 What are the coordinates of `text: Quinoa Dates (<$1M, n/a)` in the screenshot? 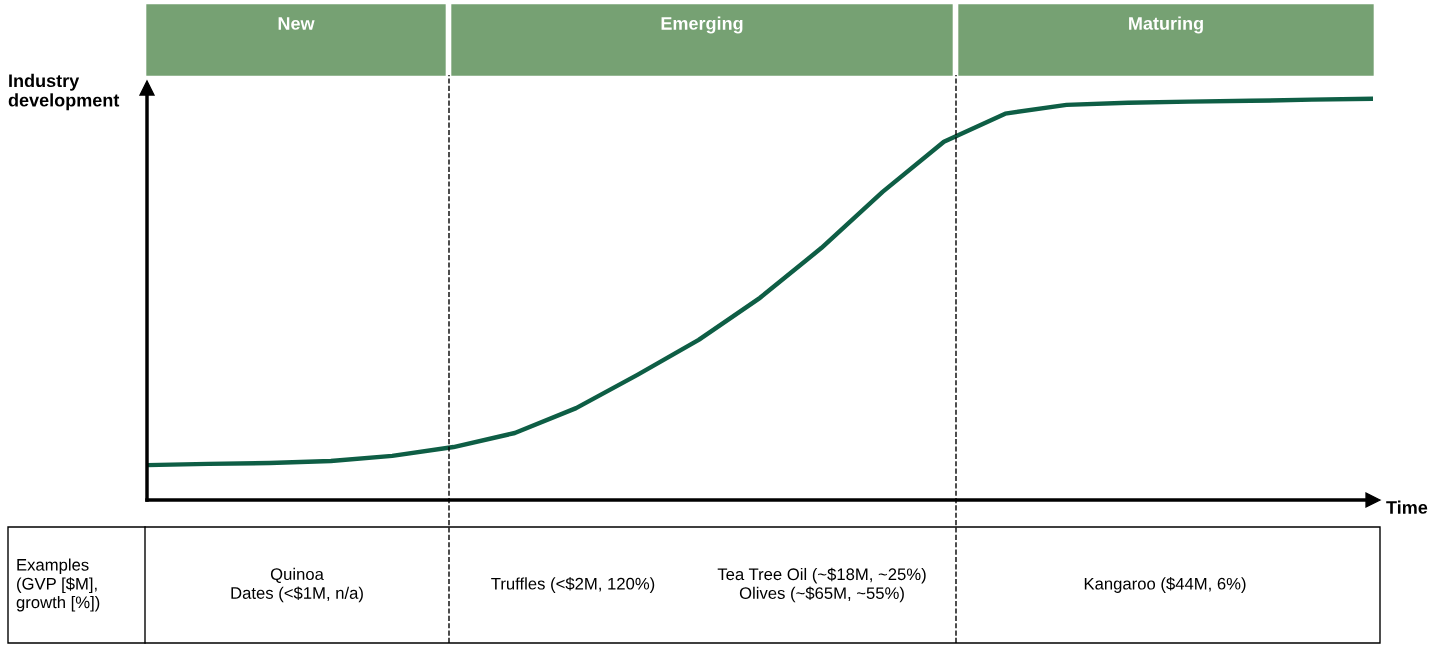 It's located at (297, 585).